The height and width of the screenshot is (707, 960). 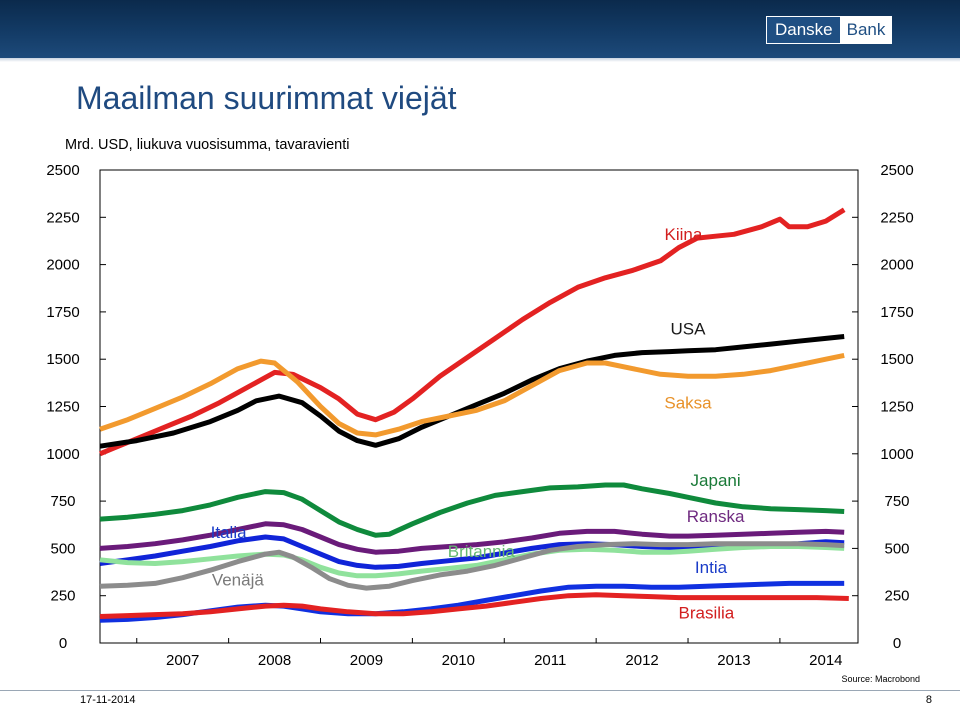 I want to click on x-tick-label: 2013, so click(x=733, y=660).